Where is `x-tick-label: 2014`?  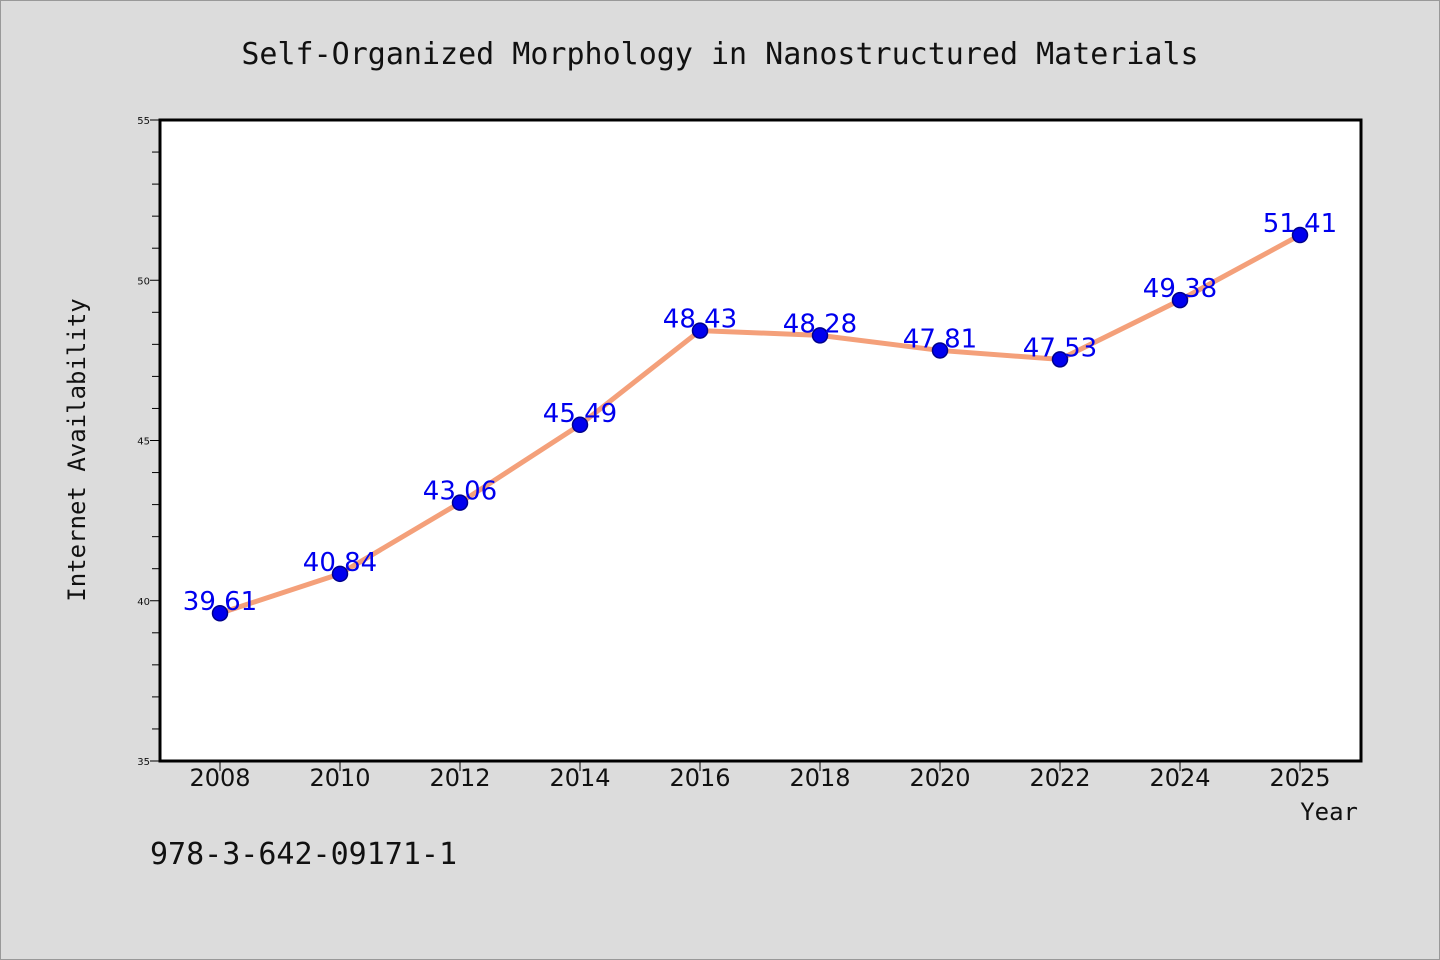 x-tick-label: 2014 is located at coordinates (579, 778).